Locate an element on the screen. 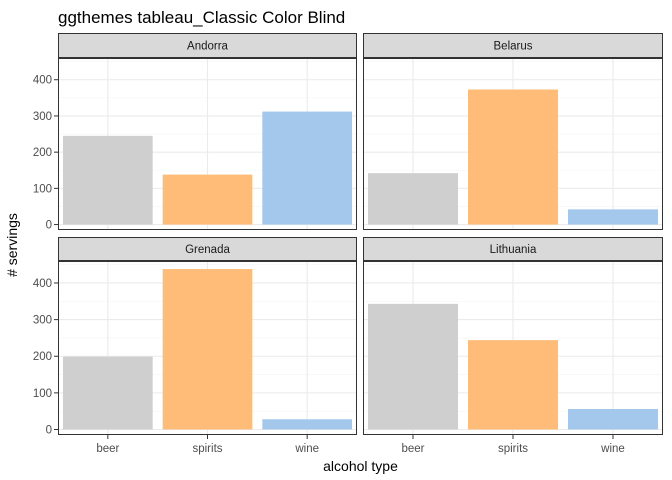  strip-label-belarus: Belarus is located at coordinates (513, 47).